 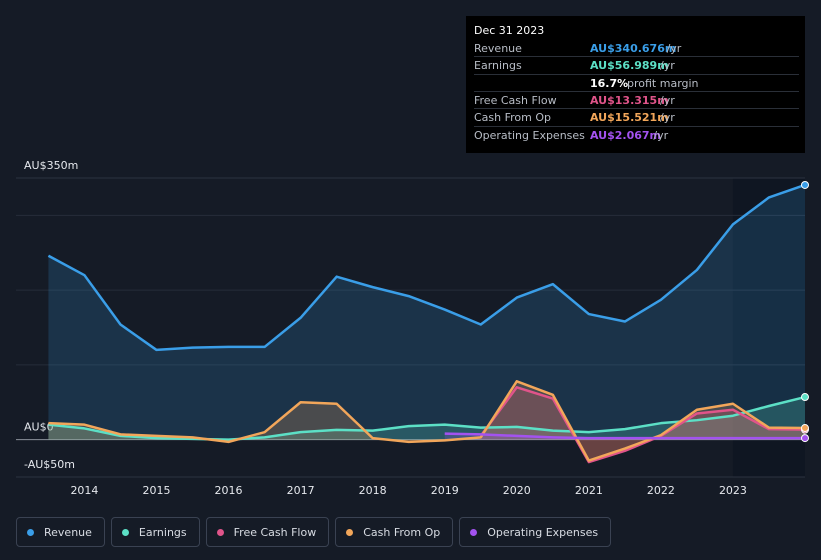 What do you see at coordinates (162, 532) in the screenshot?
I see `legend-label: Earnings` at bounding box center [162, 532].